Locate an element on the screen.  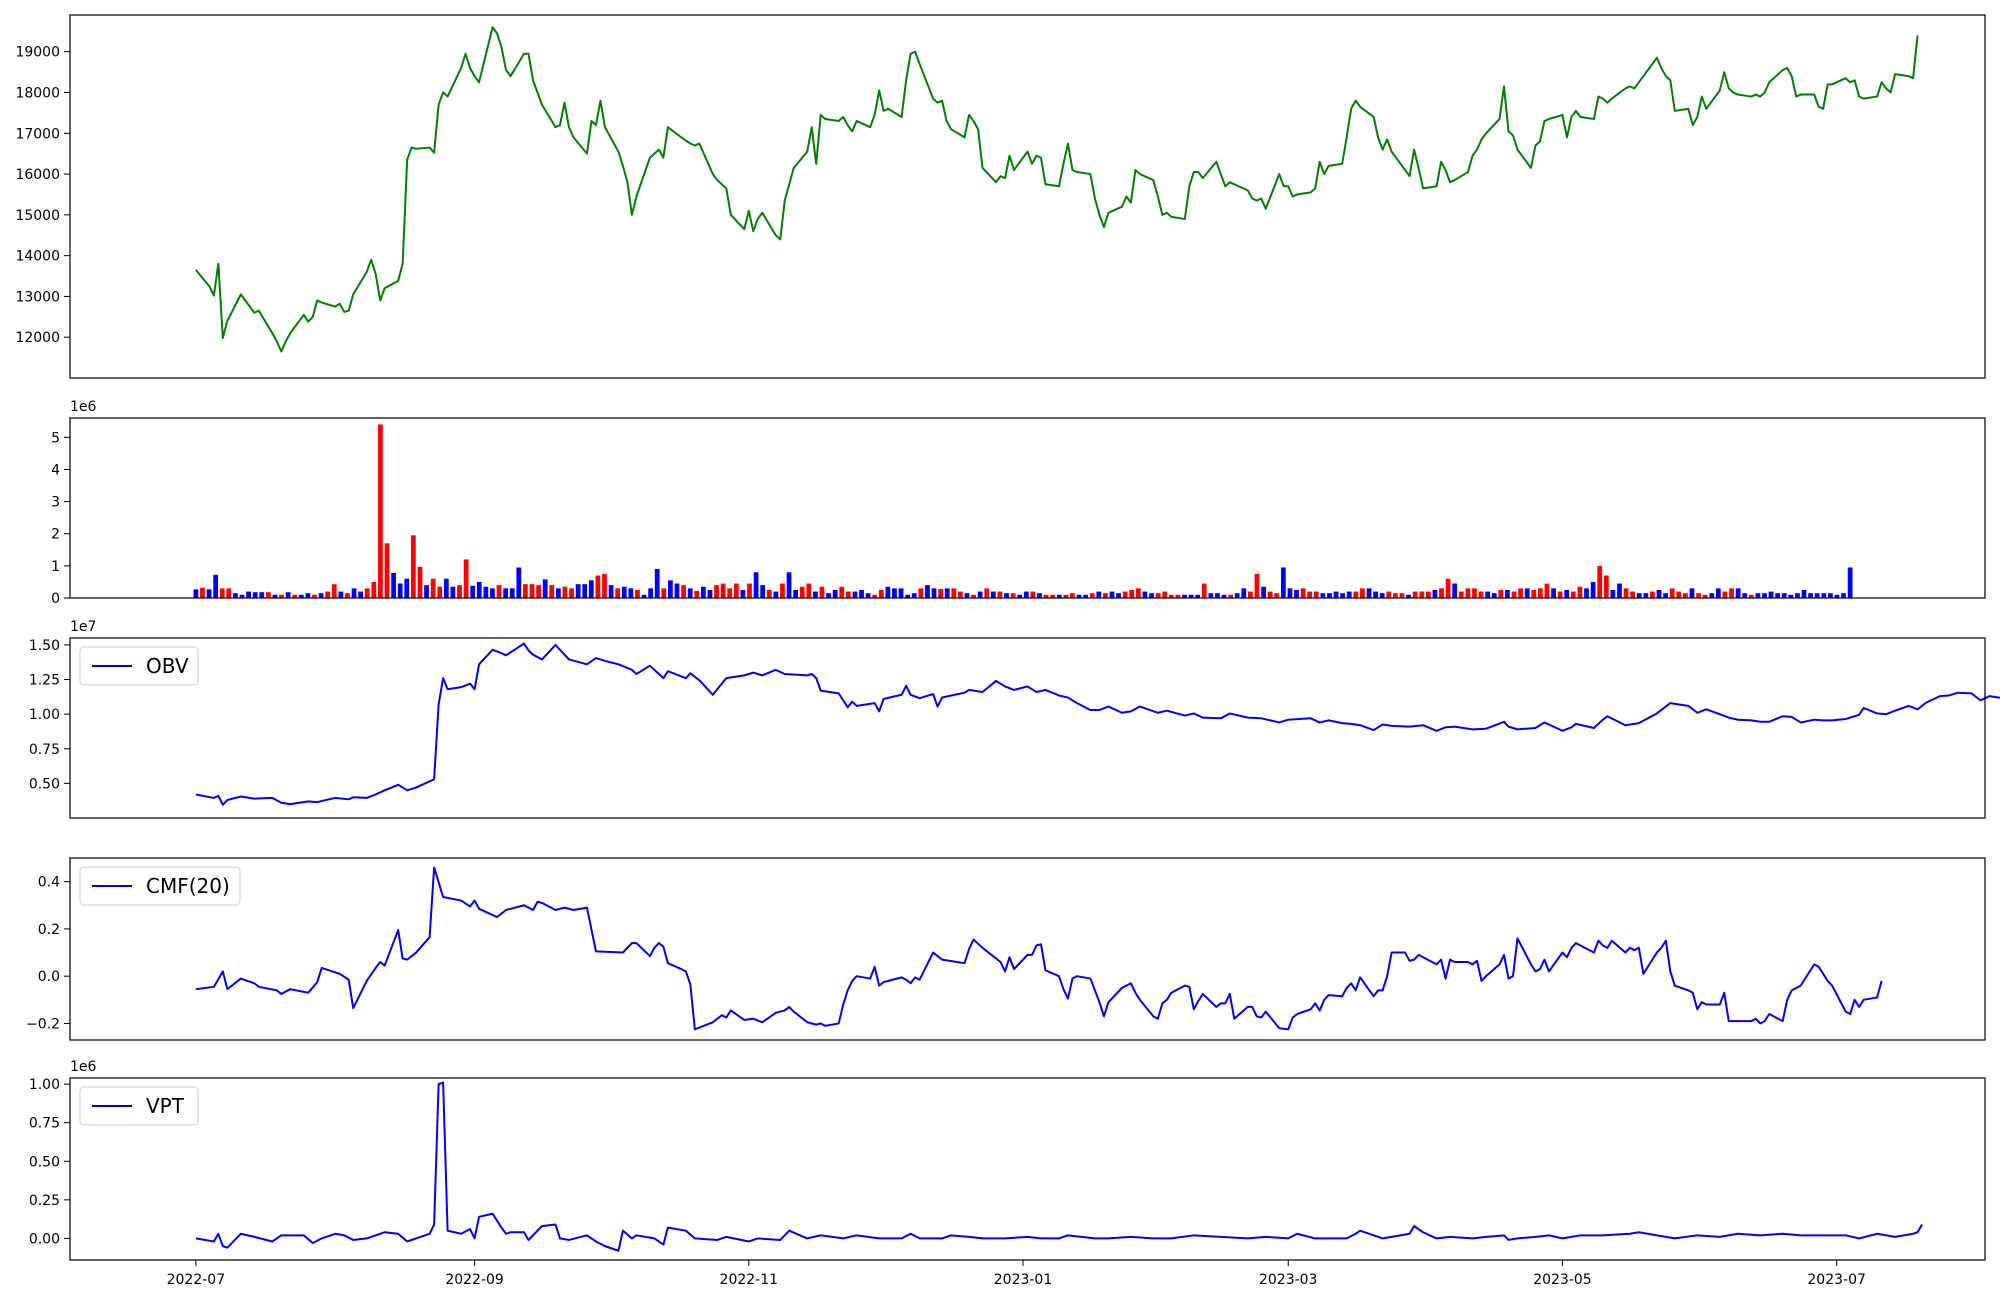
y-tick-label: 16000 is located at coordinates (37, 175).